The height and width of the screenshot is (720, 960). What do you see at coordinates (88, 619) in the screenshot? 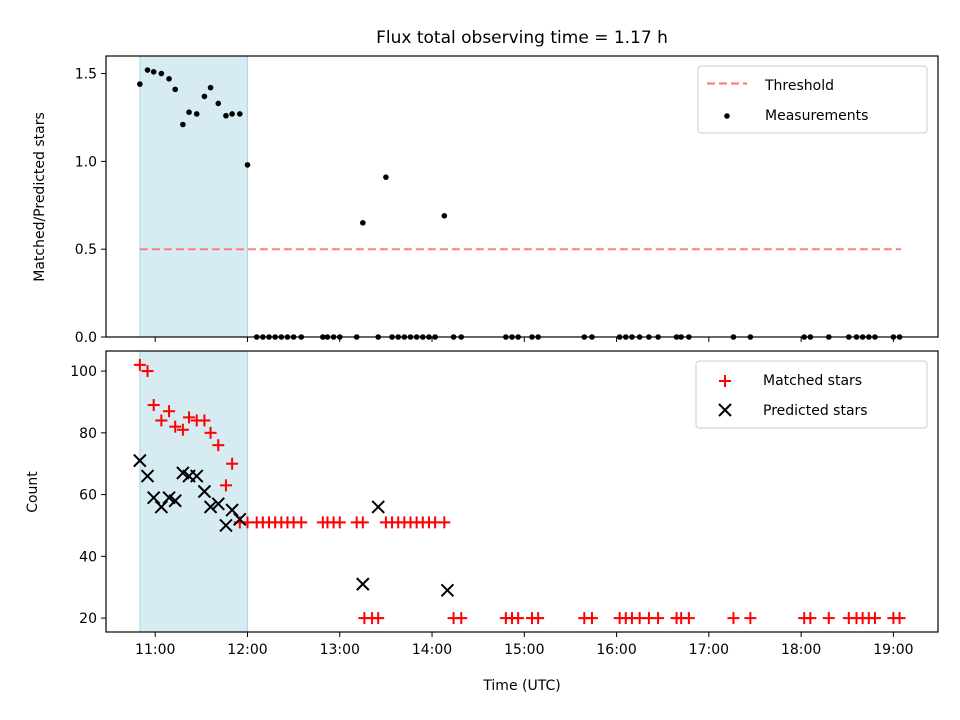
I see `y-tick-label: 20` at bounding box center [88, 619].